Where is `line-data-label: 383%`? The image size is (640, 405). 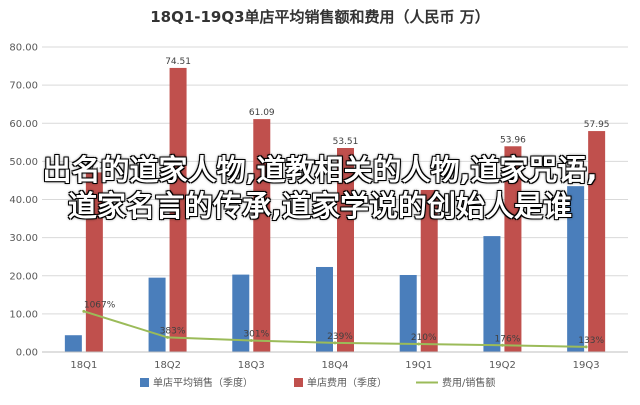
line-data-label: 383% is located at coordinates (173, 331).